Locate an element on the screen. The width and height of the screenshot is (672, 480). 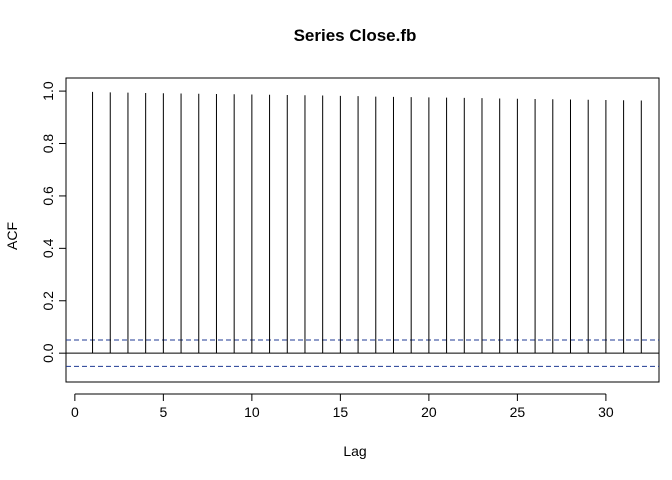
y-tick-label: 0.8 is located at coordinates (48, 144).